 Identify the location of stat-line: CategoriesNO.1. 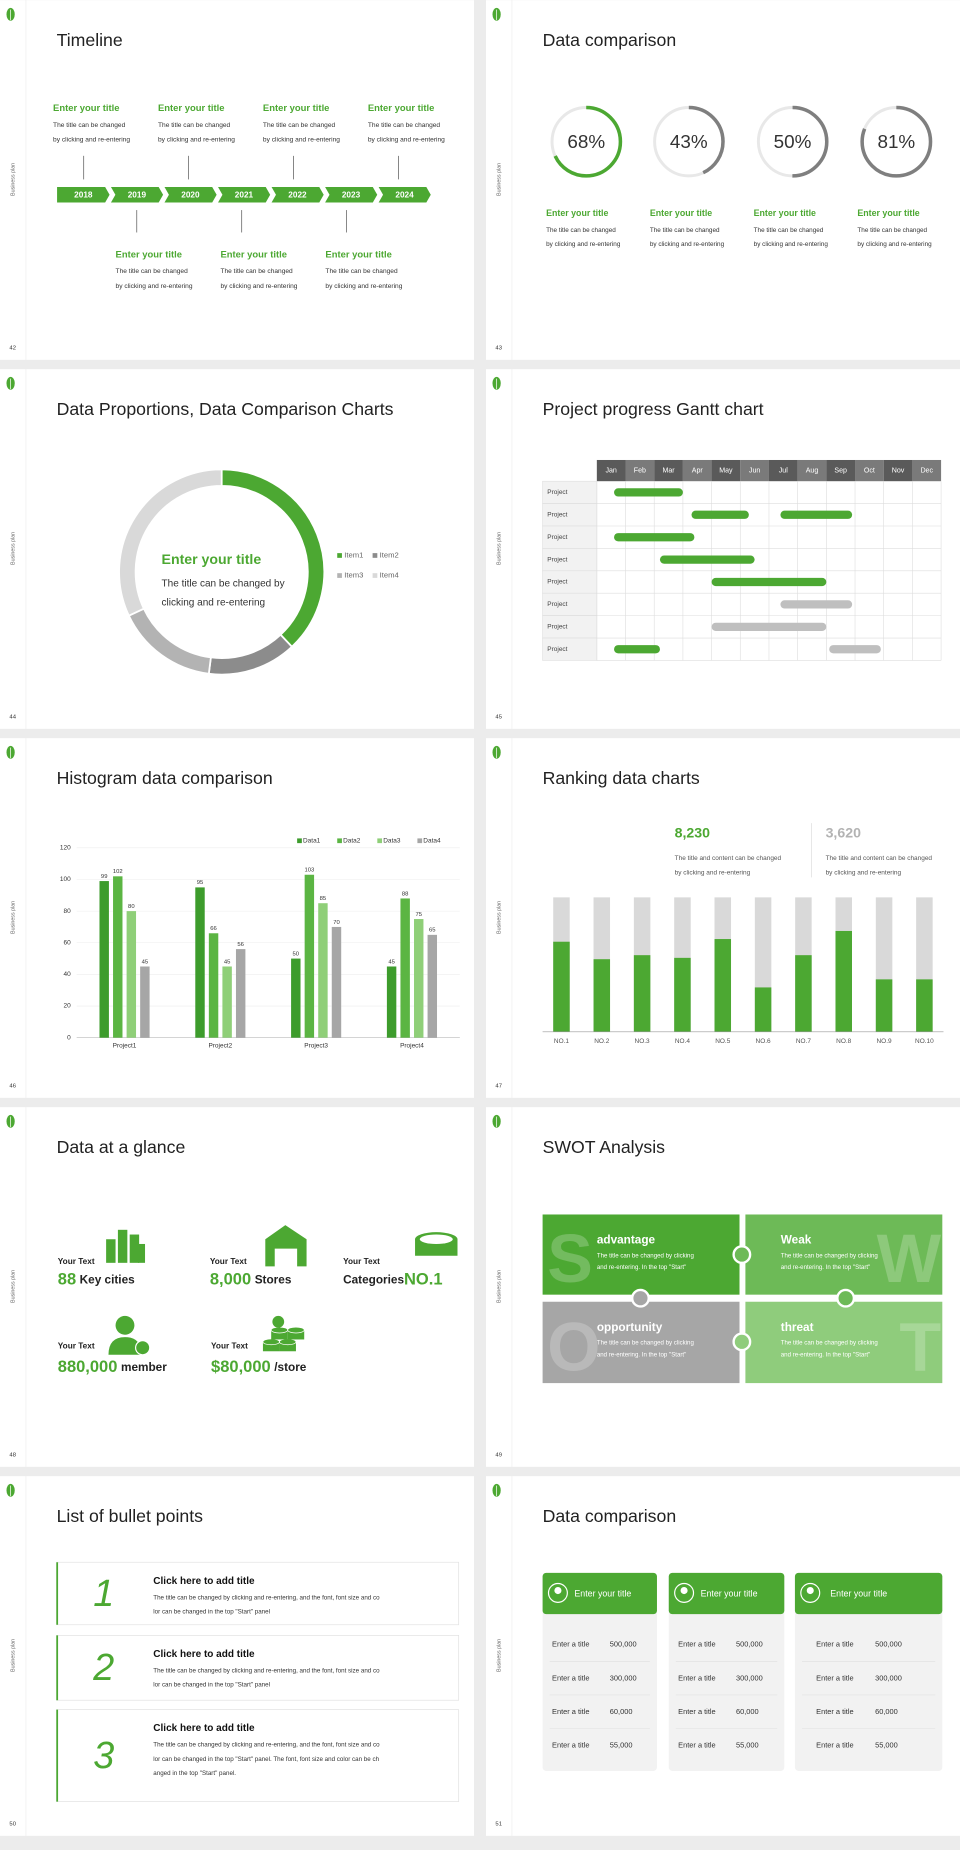
(392, 1280).